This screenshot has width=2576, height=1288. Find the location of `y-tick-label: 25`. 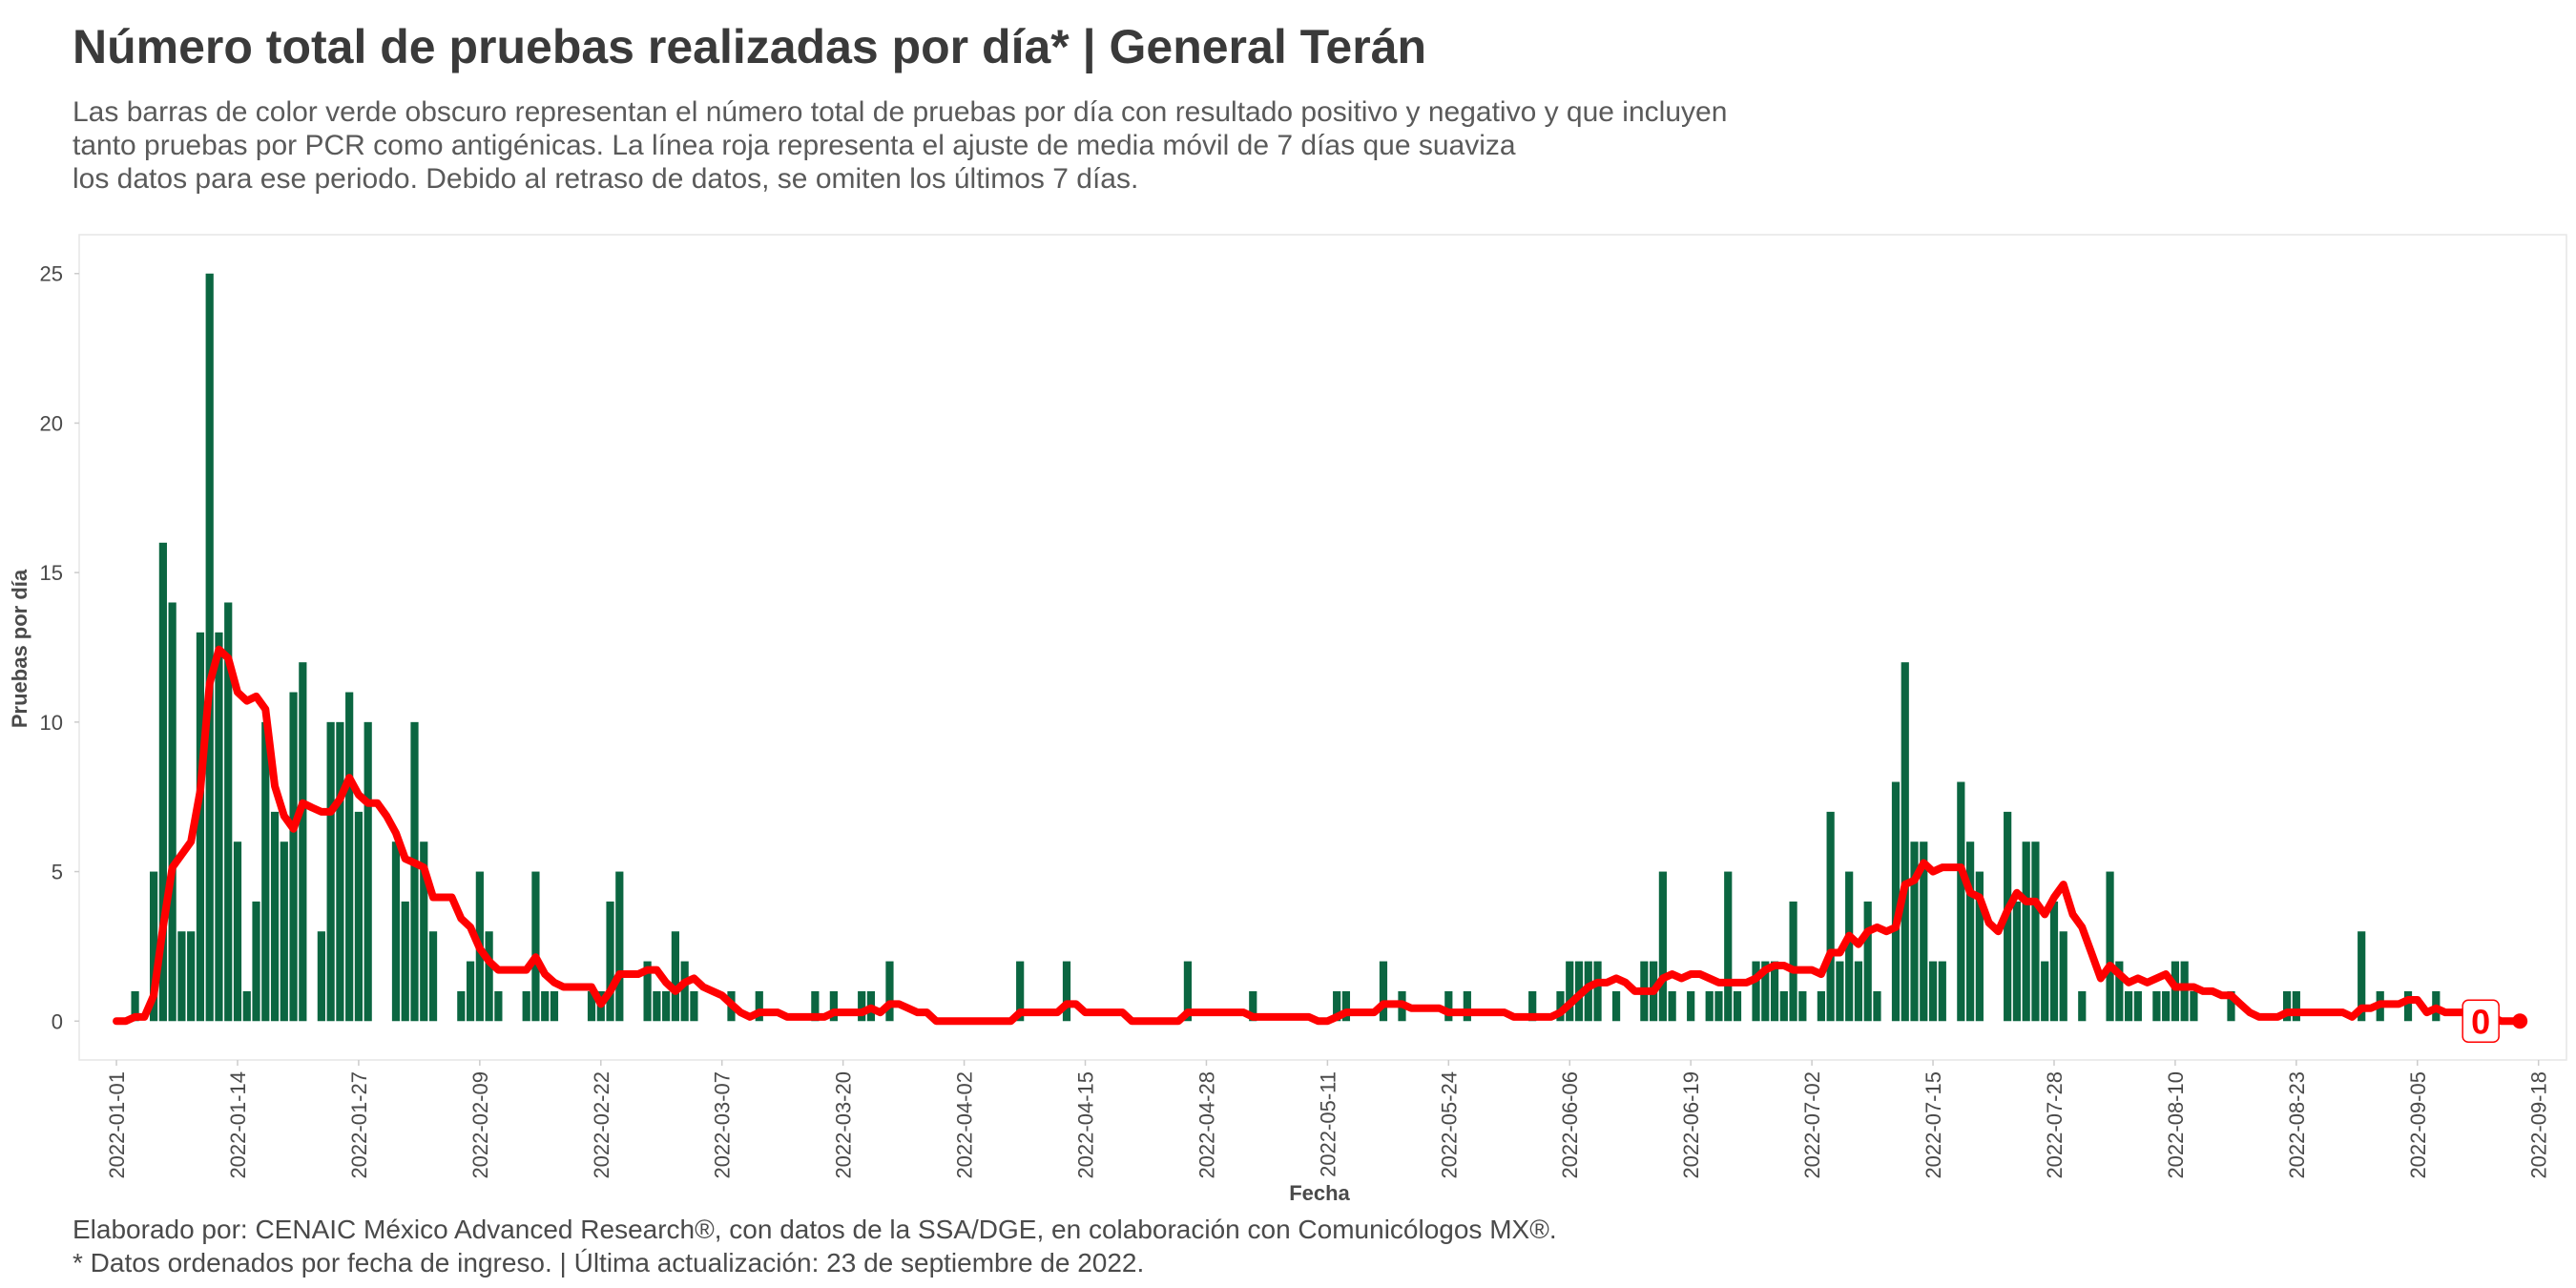

y-tick-label: 25 is located at coordinates (51, 274).